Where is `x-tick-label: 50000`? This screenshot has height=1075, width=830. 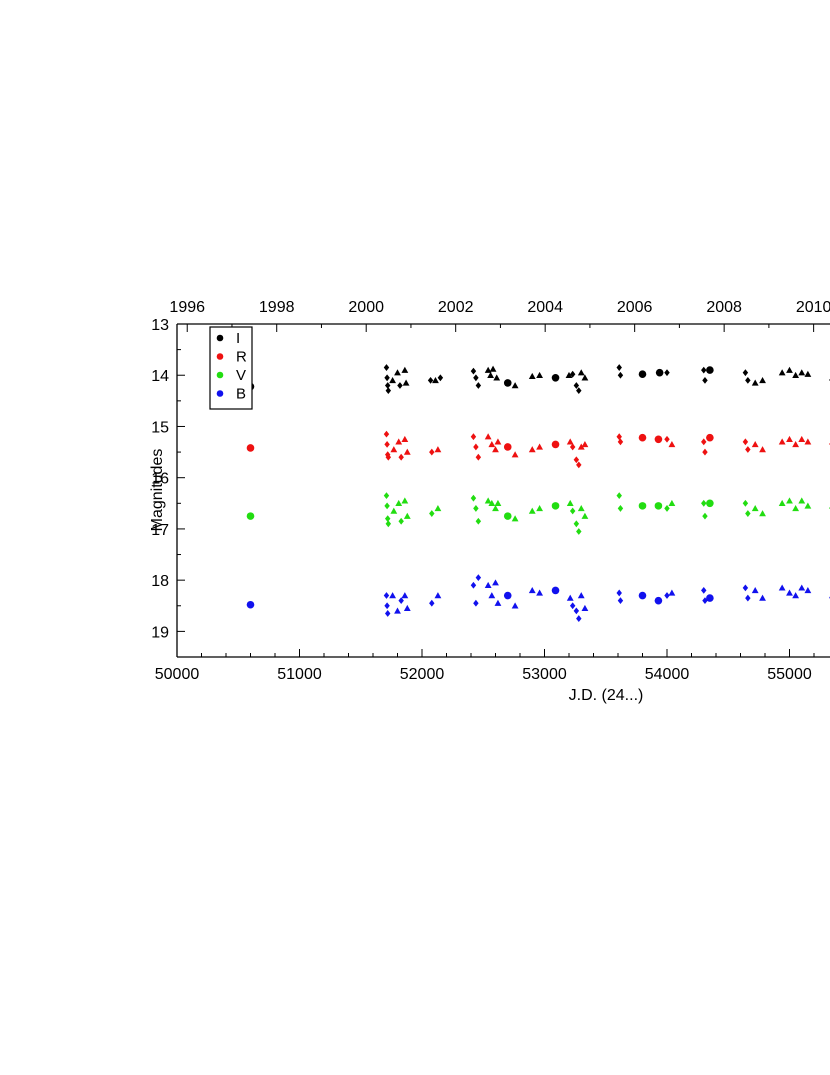
x-tick-label: 50000 is located at coordinates (177, 674).